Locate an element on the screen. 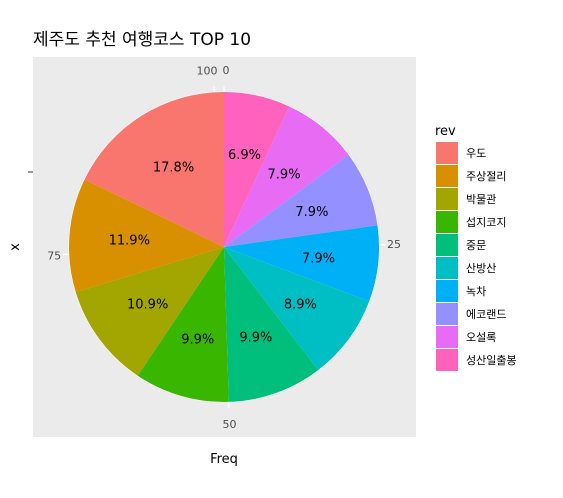 Image resolution: width=563 pixels, height=498 pixels. theta-tick-2: 50 is located at coordinates (230, 424).